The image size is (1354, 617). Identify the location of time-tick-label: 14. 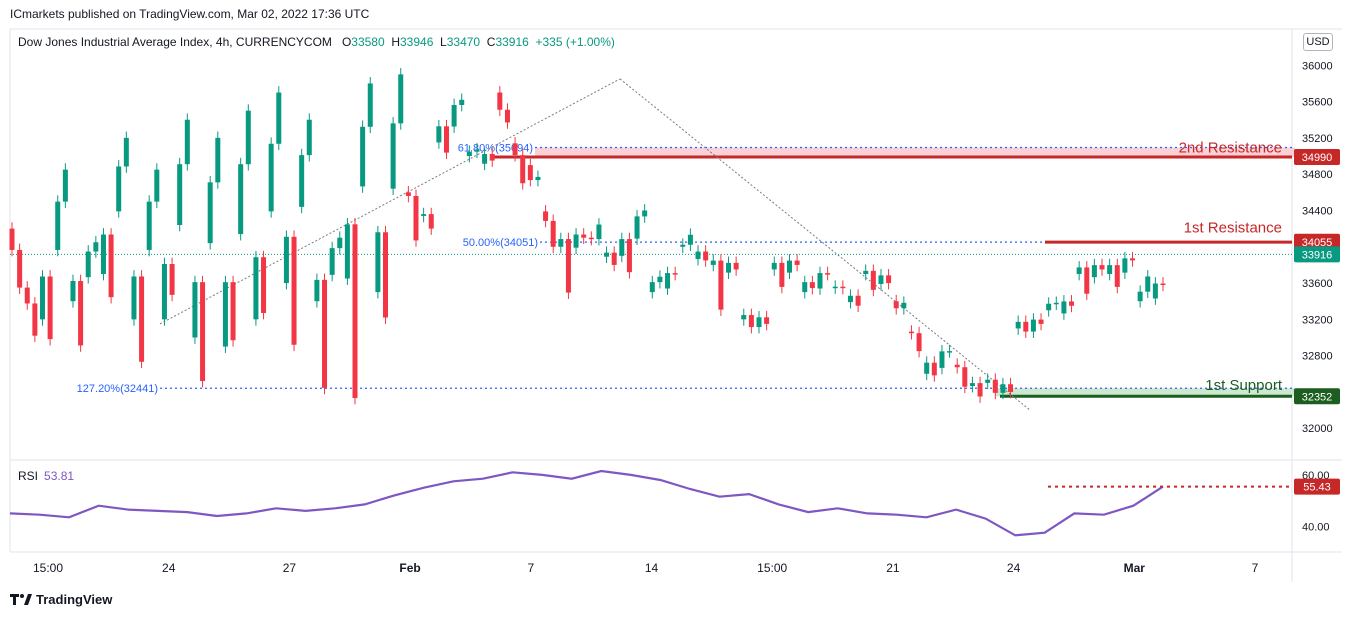
(652, 568).